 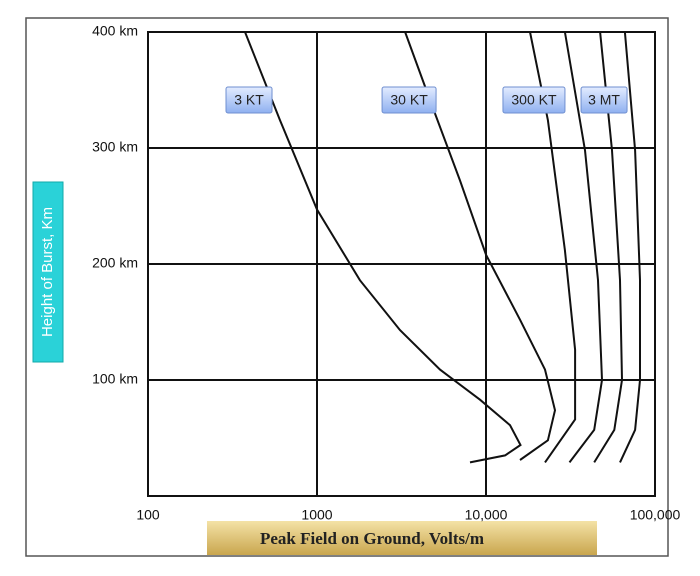 What do you see at coordinates (115, 31) in the screenshot?
I see `y-tick-label: 400 km` at bounding box center [115, 31].